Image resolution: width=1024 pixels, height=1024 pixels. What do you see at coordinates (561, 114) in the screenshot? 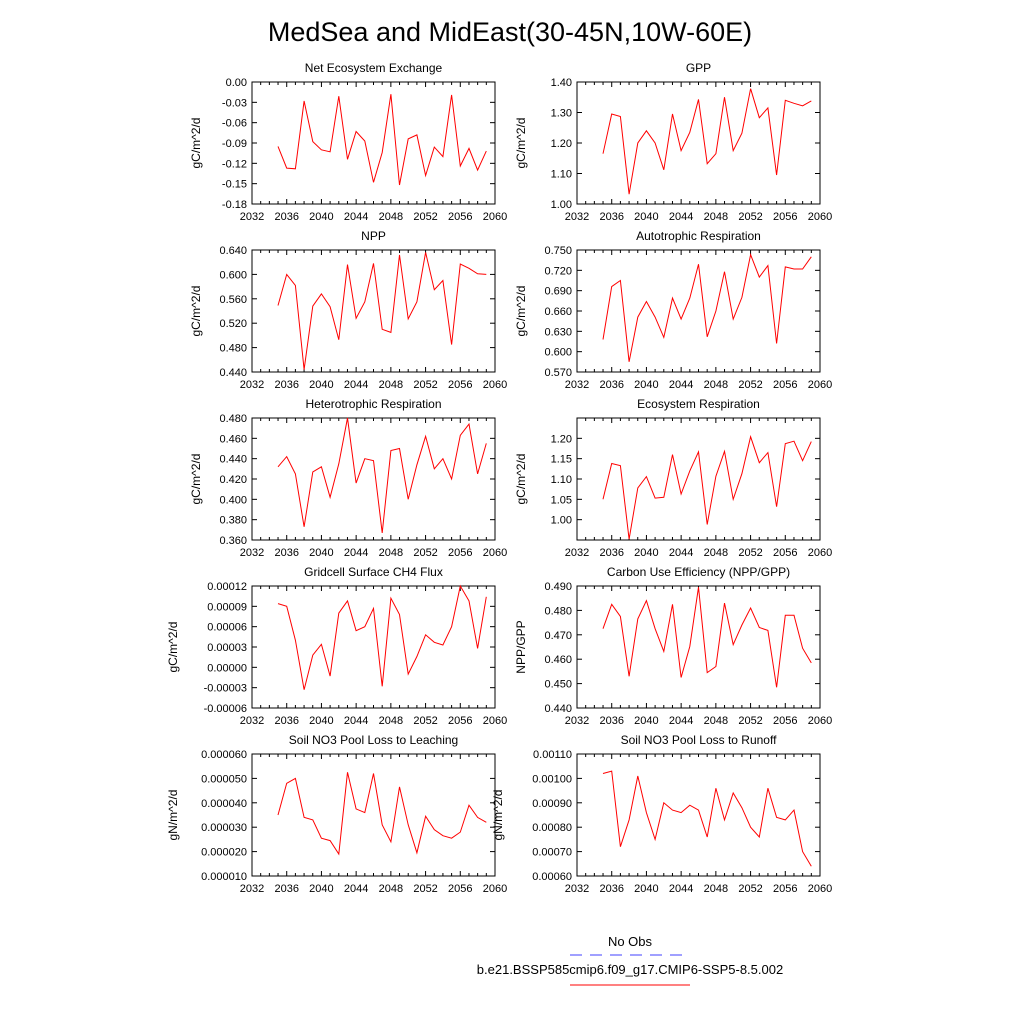
I see `y-tick-label: 1.30` at bounding box center [561, 114].